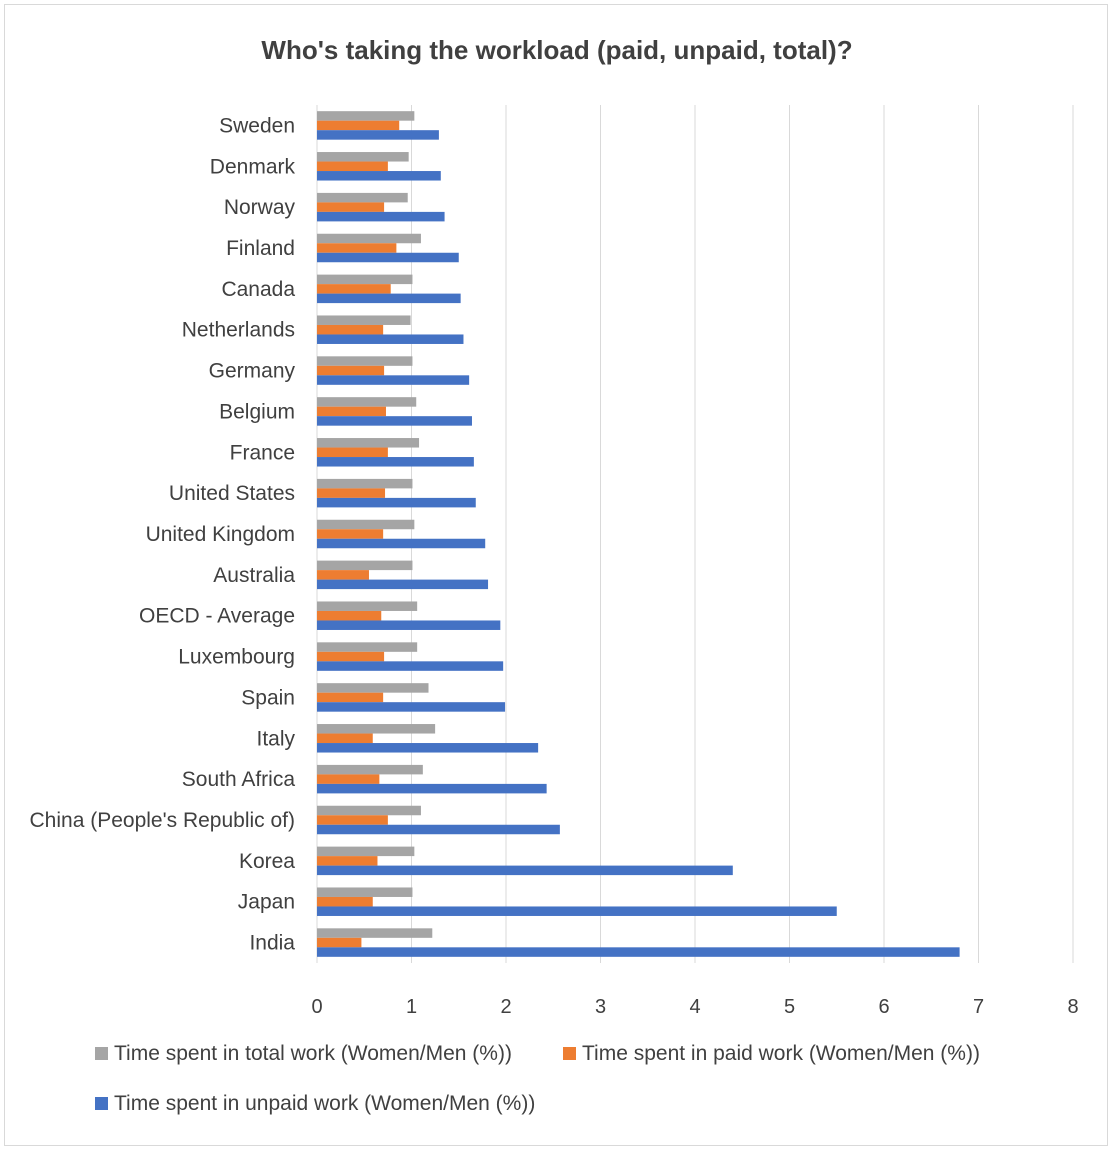 The height and width of the screenshot is (1152, 1113). I want to click on legend-label: Time spent in paid work (Women/Men (%)), so click(781, 1053).